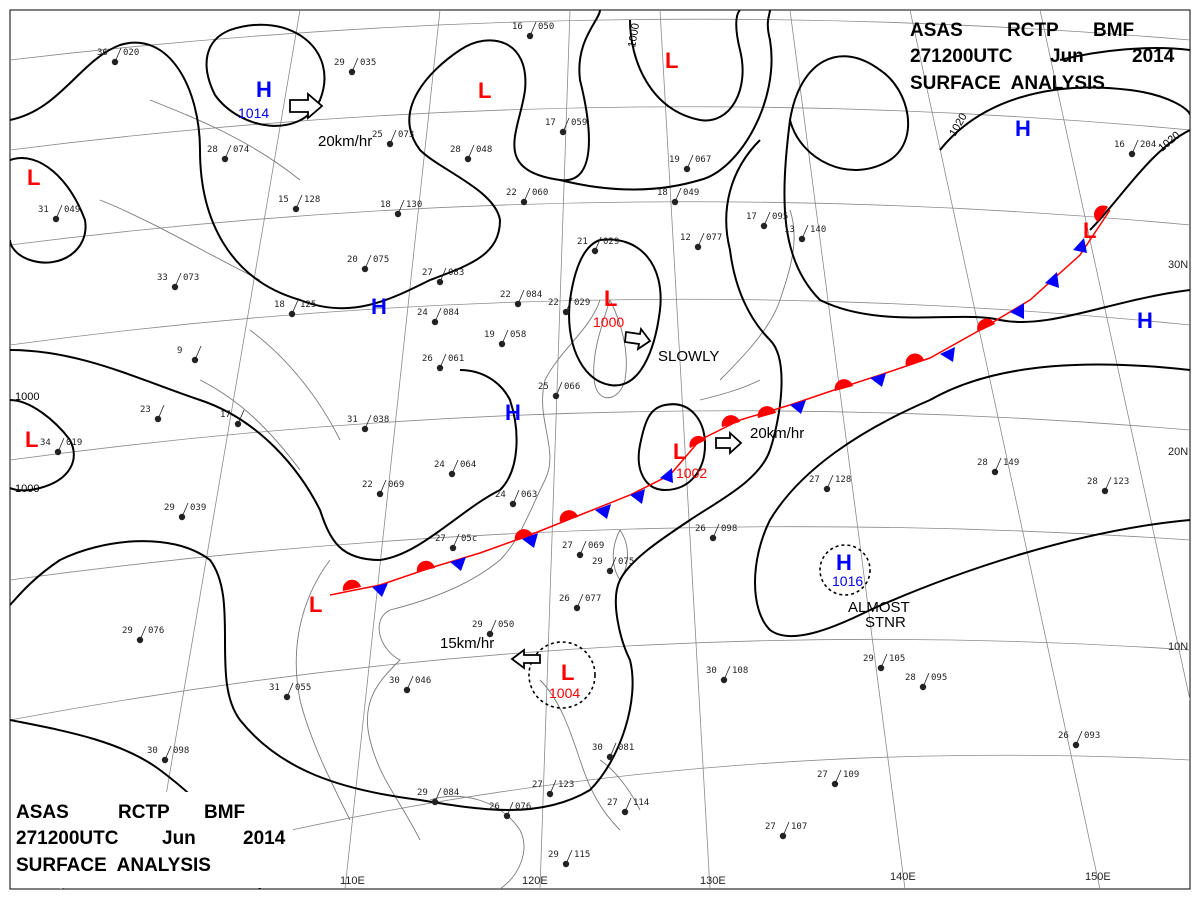 The image size is (1200, 899). Describe the element at coordinates (533, 30) in the screenshot. I see `station-plot: 16 050` at that location.